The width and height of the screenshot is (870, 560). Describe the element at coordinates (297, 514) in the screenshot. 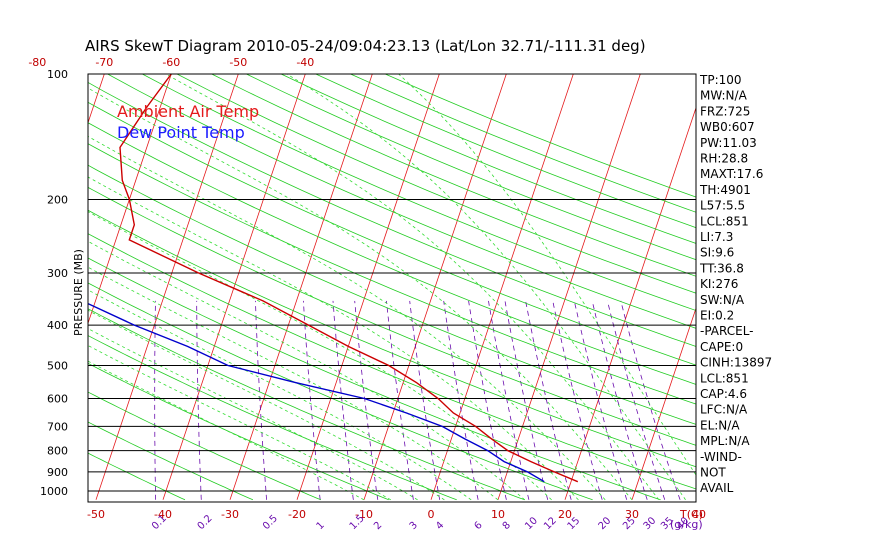

I see `bottom-tick-label: -20` at that location.